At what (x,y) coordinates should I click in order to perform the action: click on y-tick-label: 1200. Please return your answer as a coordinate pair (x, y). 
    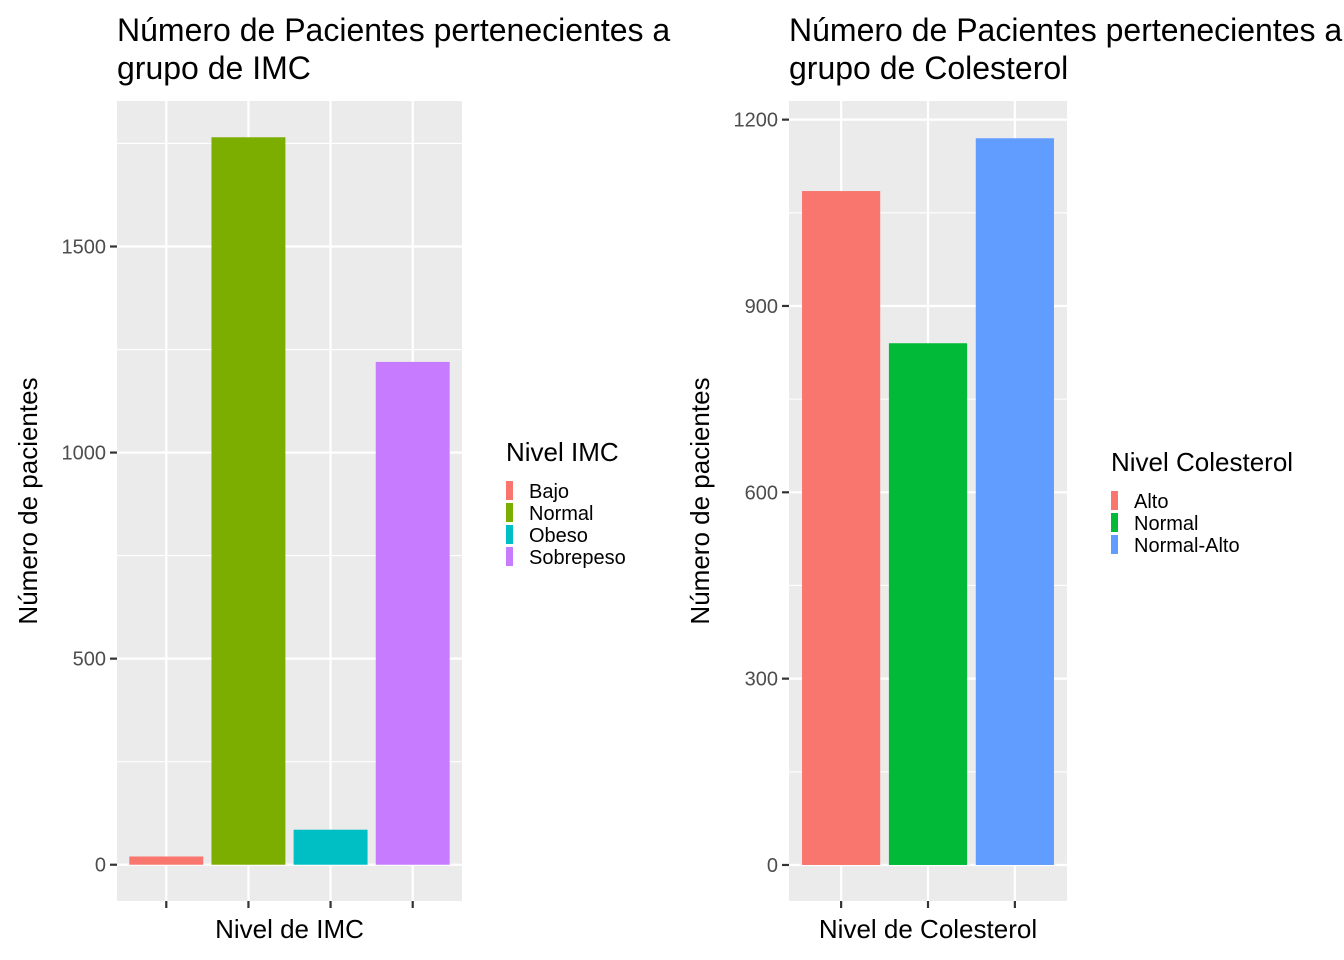
    Looking at the image, I should click on (756, 121).